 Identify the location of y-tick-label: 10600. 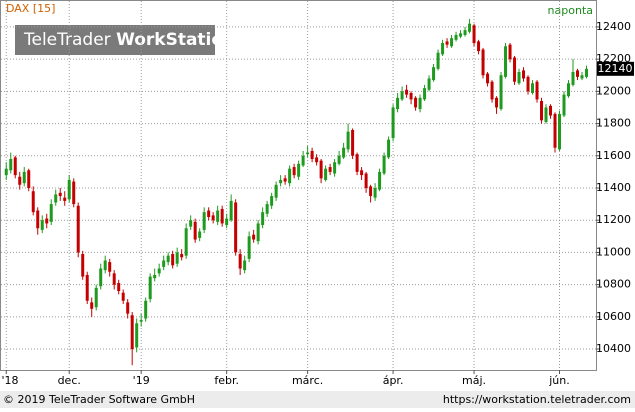
(613, 316).